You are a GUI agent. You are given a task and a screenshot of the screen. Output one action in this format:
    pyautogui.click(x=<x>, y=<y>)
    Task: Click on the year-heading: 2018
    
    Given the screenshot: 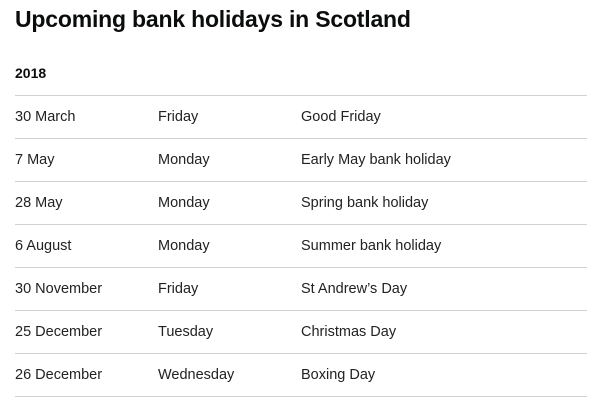 What is the action you would take?
    pyautogui.click(x=31, y=73)
    